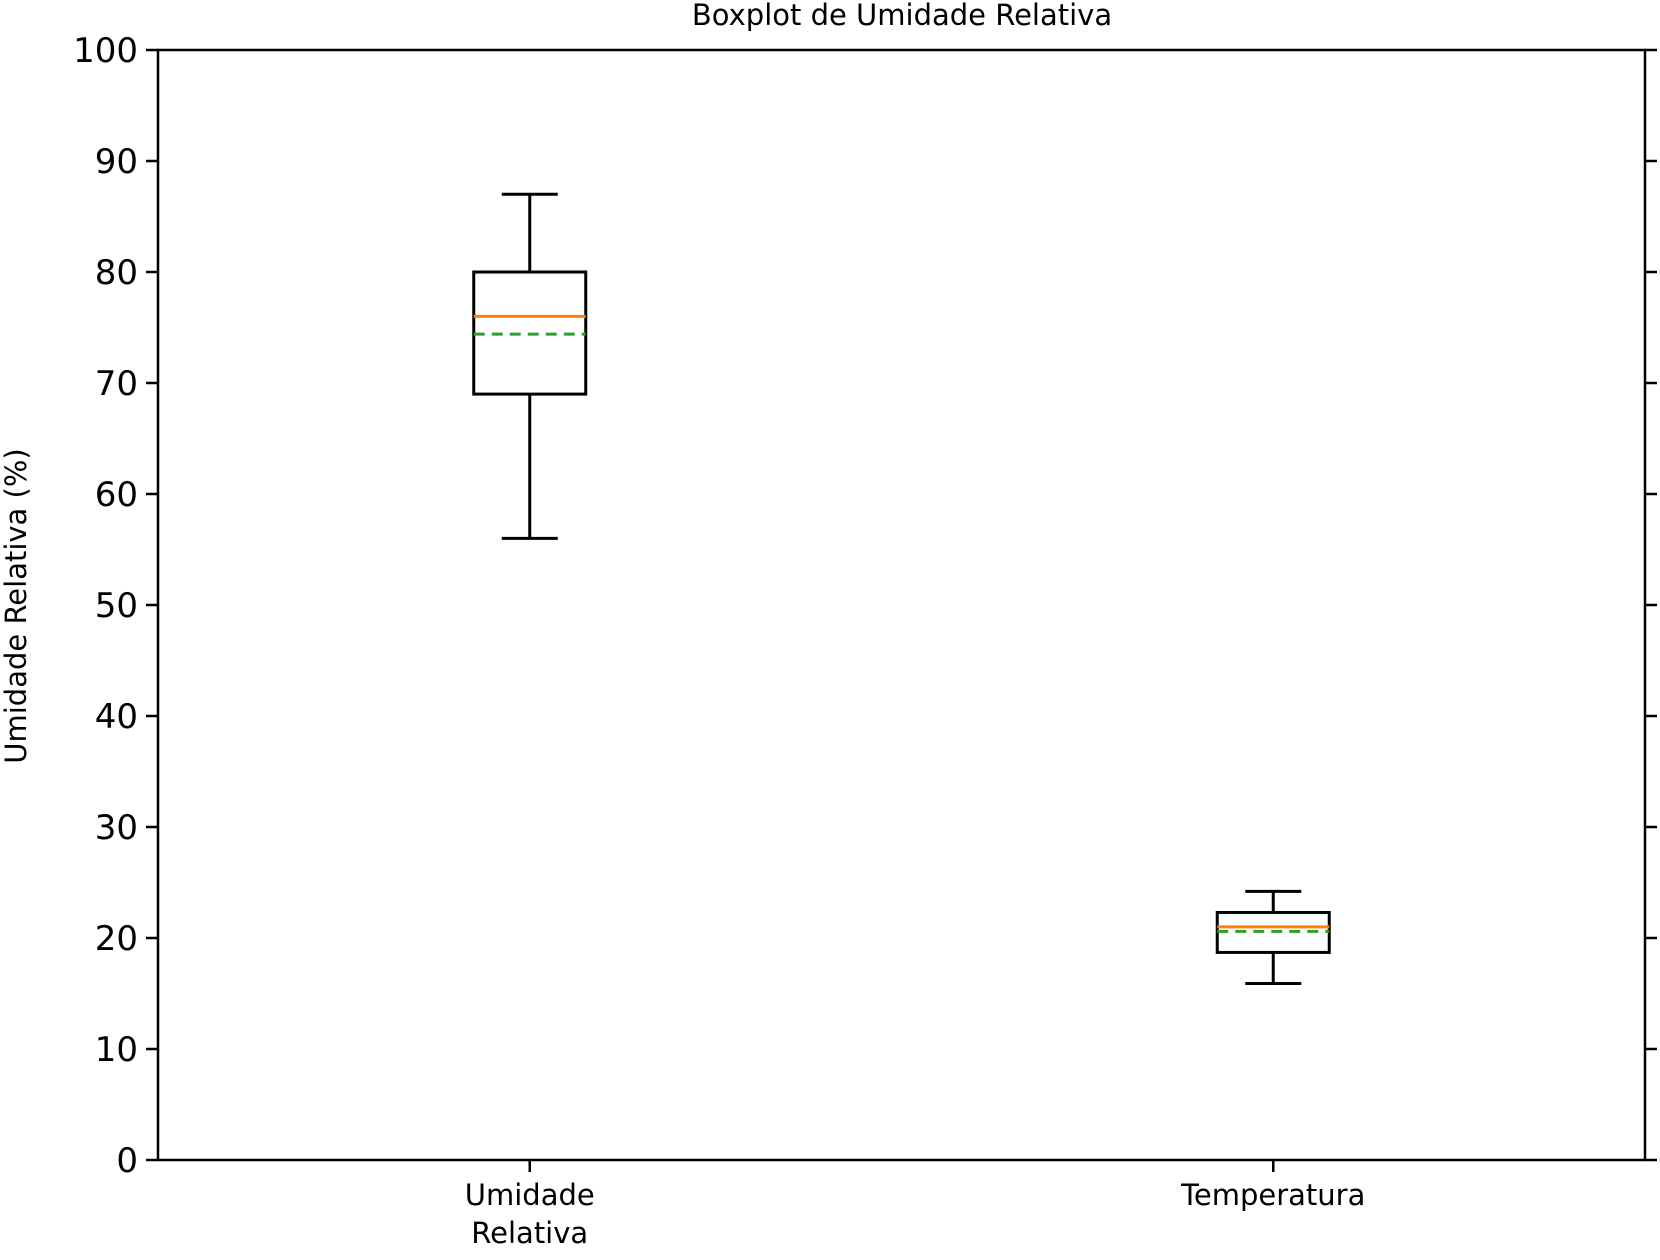 The width and height of the screenshot is (1660, 1260). I want to click on y-tick-label: 70, so click(116, 384).